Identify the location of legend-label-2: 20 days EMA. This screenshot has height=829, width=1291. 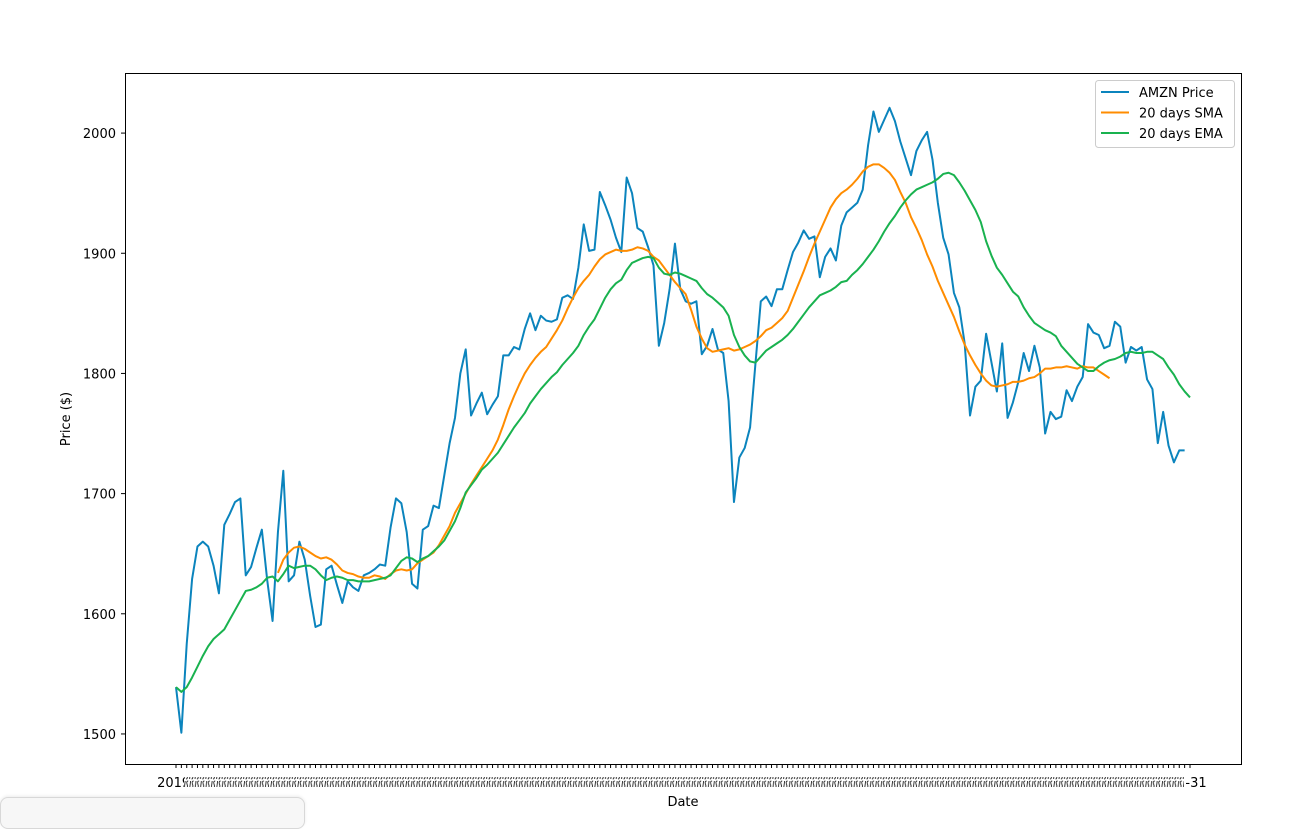
(1181, 134).